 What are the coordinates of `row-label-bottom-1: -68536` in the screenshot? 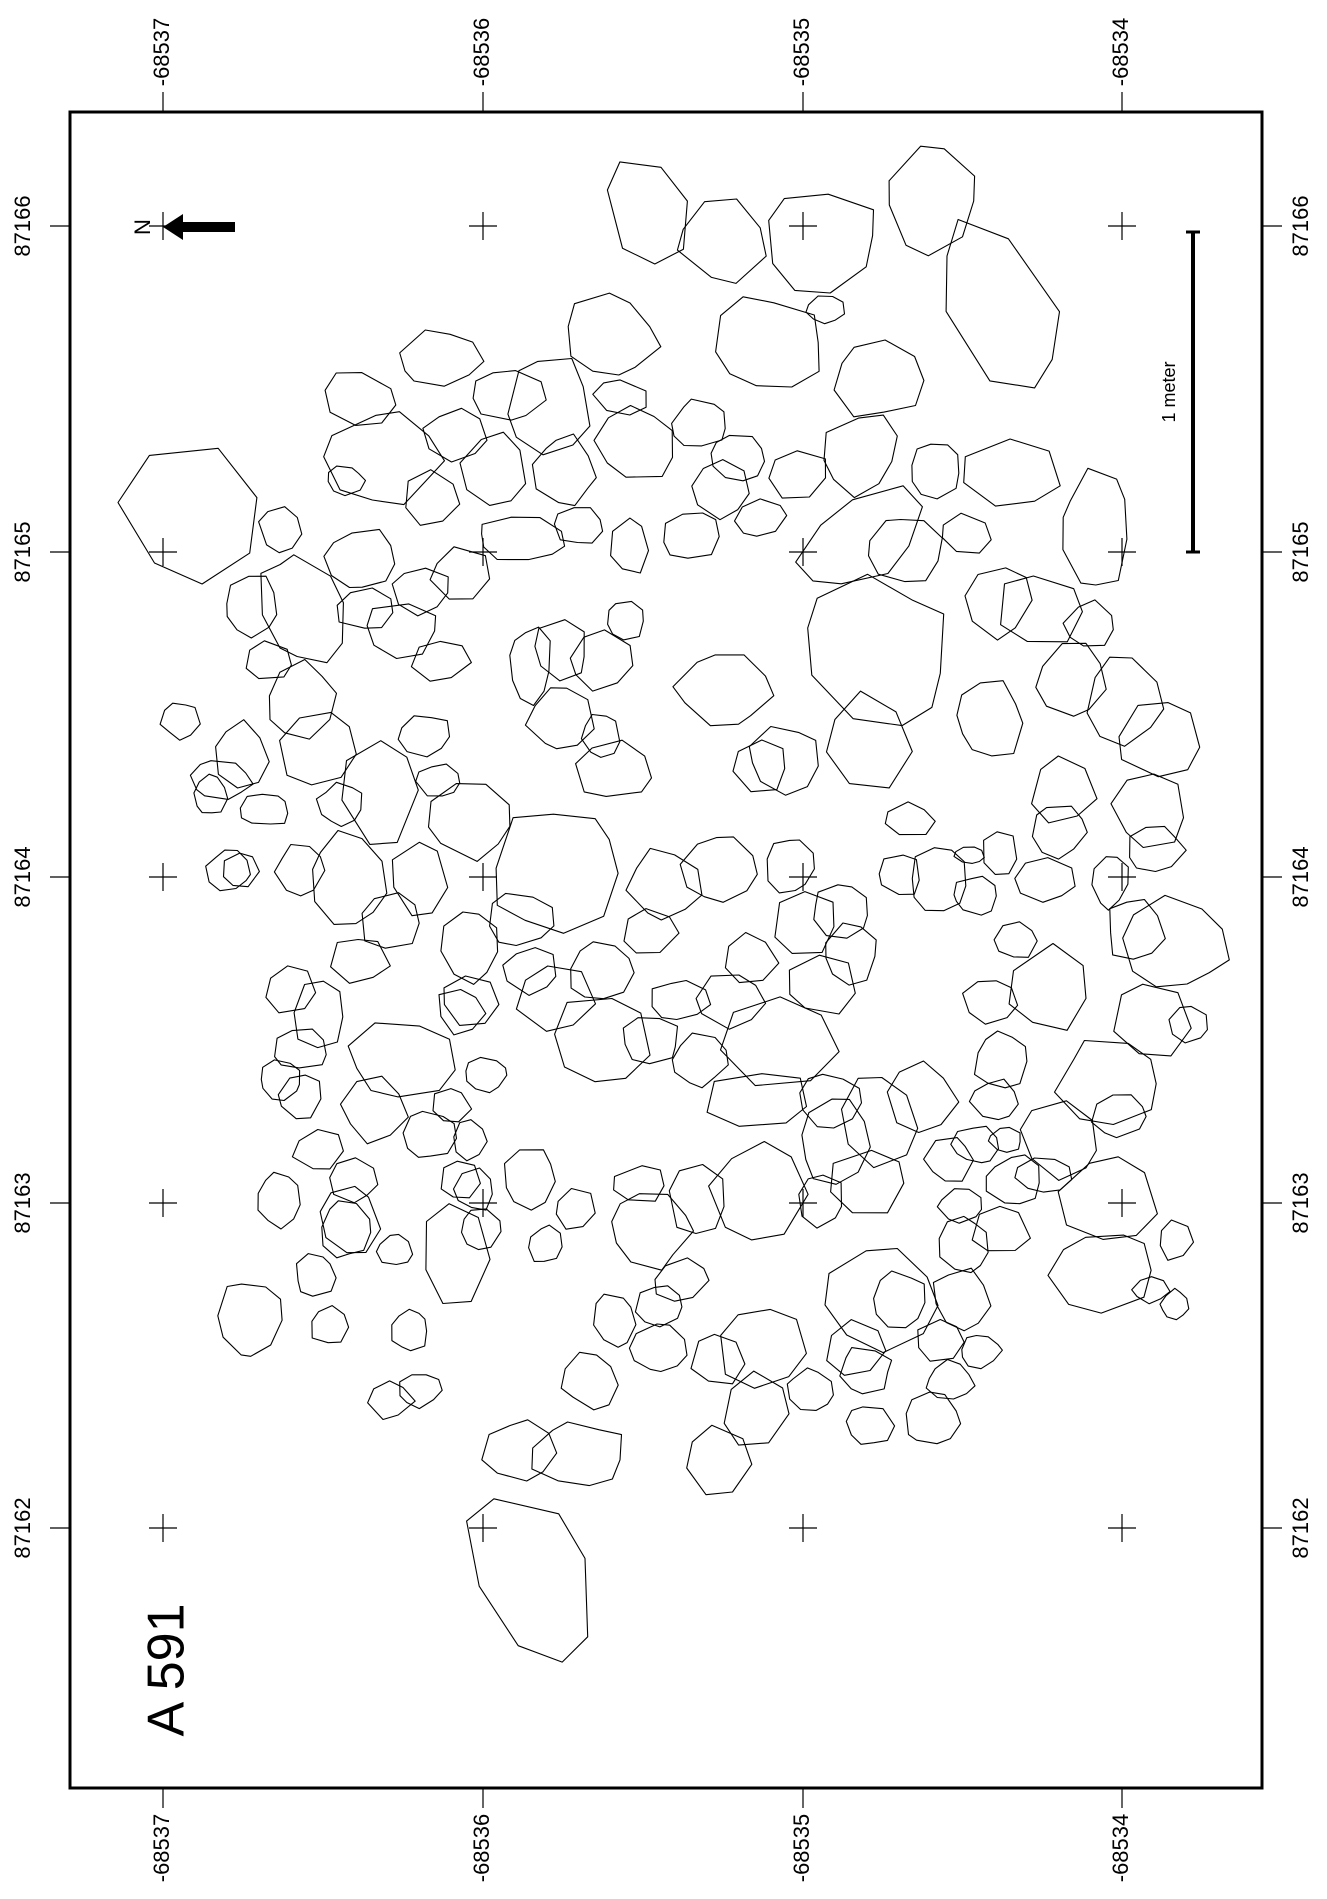 It's located at (481, 1848).